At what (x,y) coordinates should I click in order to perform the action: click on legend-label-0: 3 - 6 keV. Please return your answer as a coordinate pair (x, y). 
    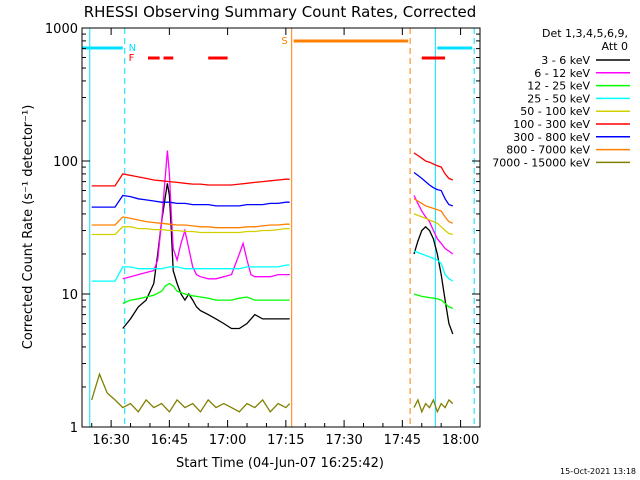
    Looking at the image, I should click on (565, 60).